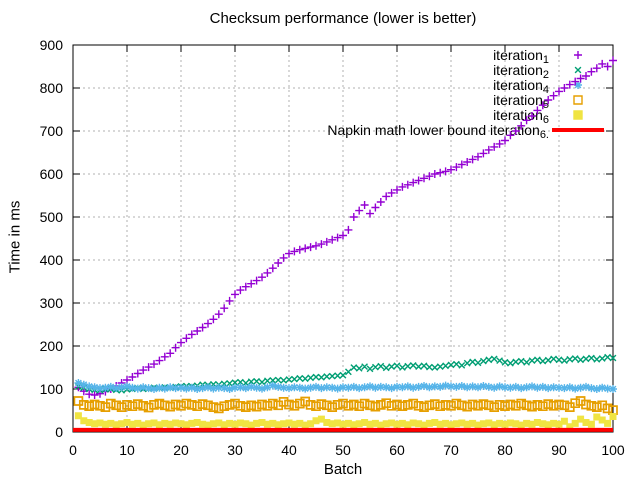 Image resolution: width=640 pixels, height=480 pixels. What do you see at coordinates (438, 131) in the screenshot?
I see `legend-item-napkin_math_lower_bound_iteration_6: Napkin math lower bound iteration6.` at bounding box center [438, 131].